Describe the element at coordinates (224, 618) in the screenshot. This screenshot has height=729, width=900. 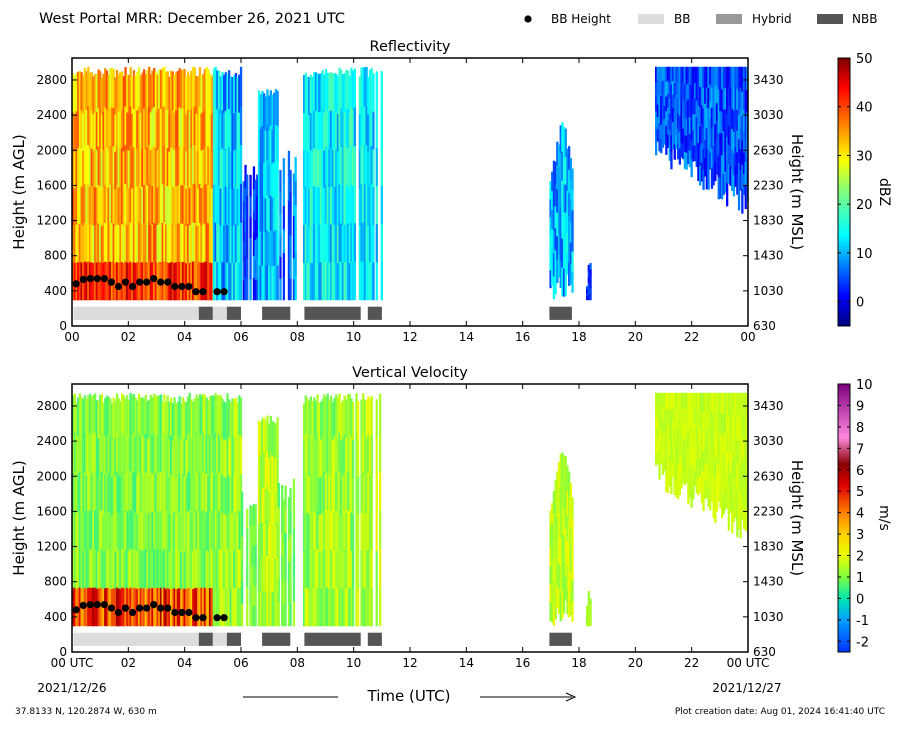
I see `bb-height-point` at that location.